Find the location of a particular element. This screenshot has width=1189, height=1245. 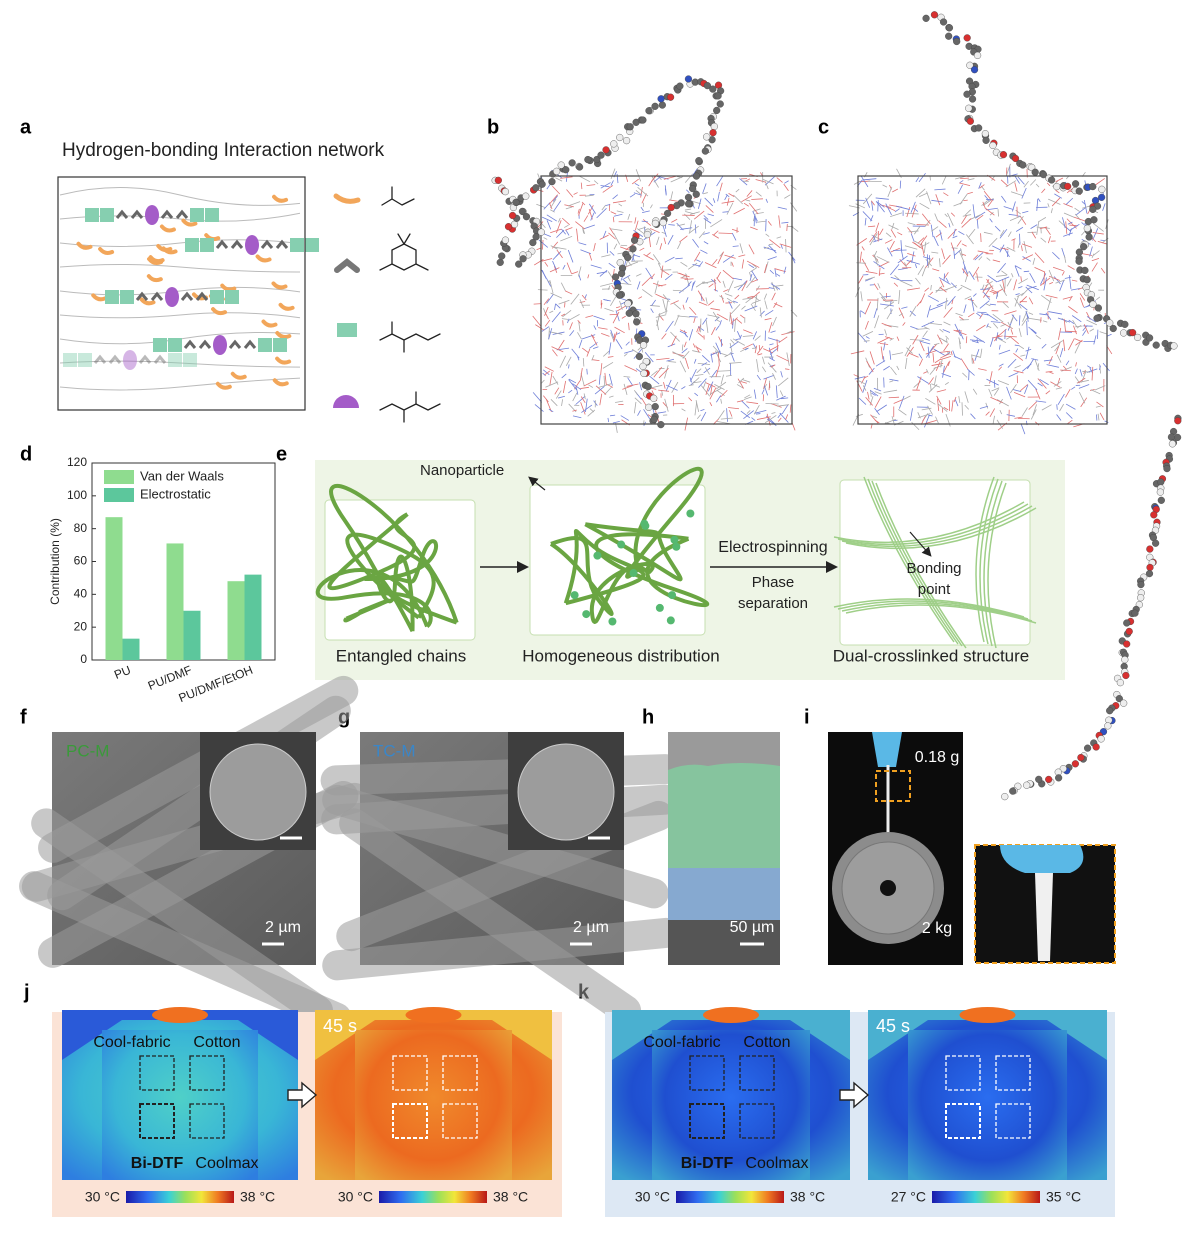

torso is located at coordinates (433, 1105).